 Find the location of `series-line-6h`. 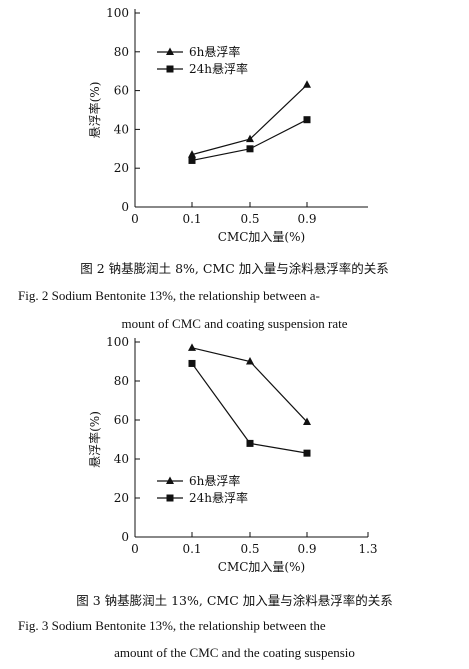

series-line-6h is located at coordinates (249, 120).